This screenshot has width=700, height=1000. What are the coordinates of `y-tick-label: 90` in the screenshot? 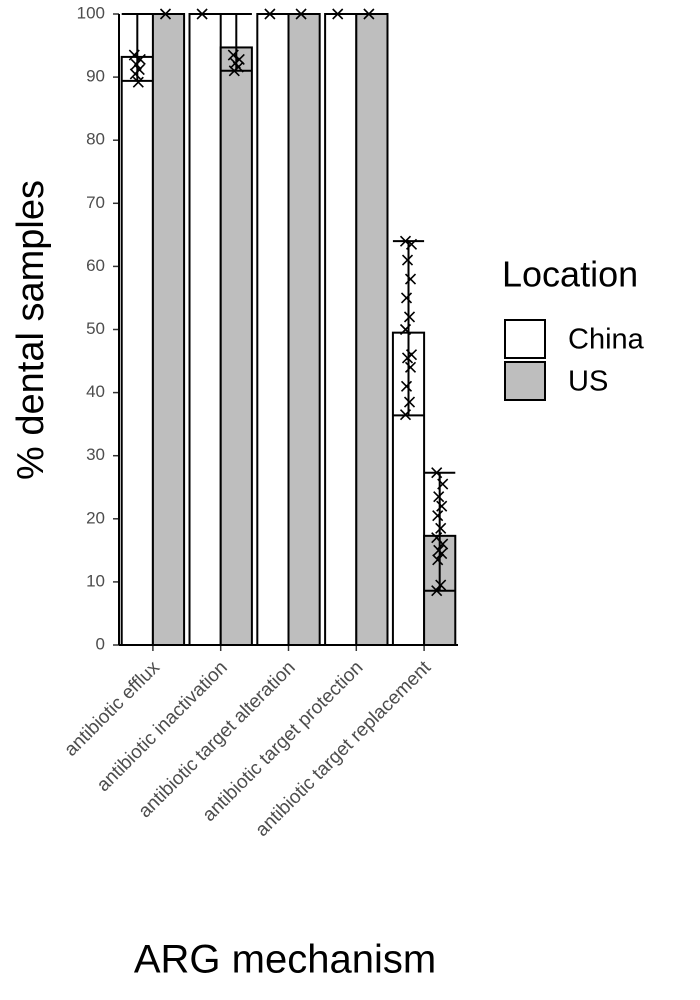 It's located at (95, 76).